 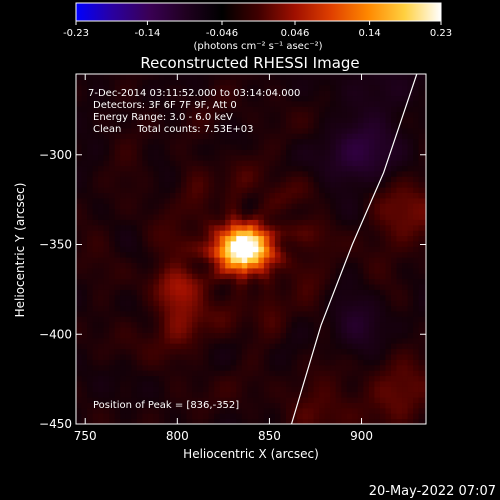 I want to click on y-tick-label: −400, so click(x=55, y=334).